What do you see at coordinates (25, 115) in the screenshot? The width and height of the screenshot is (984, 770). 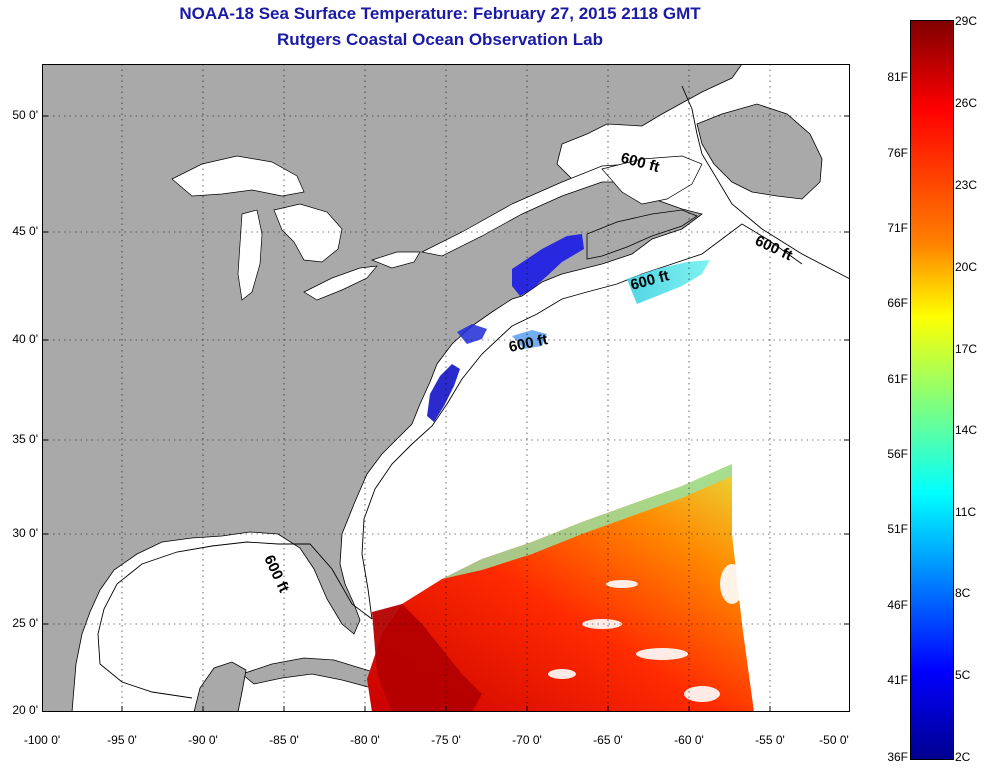 I see `lat-label-50: 50 0'` at bounding box center [25, 115].